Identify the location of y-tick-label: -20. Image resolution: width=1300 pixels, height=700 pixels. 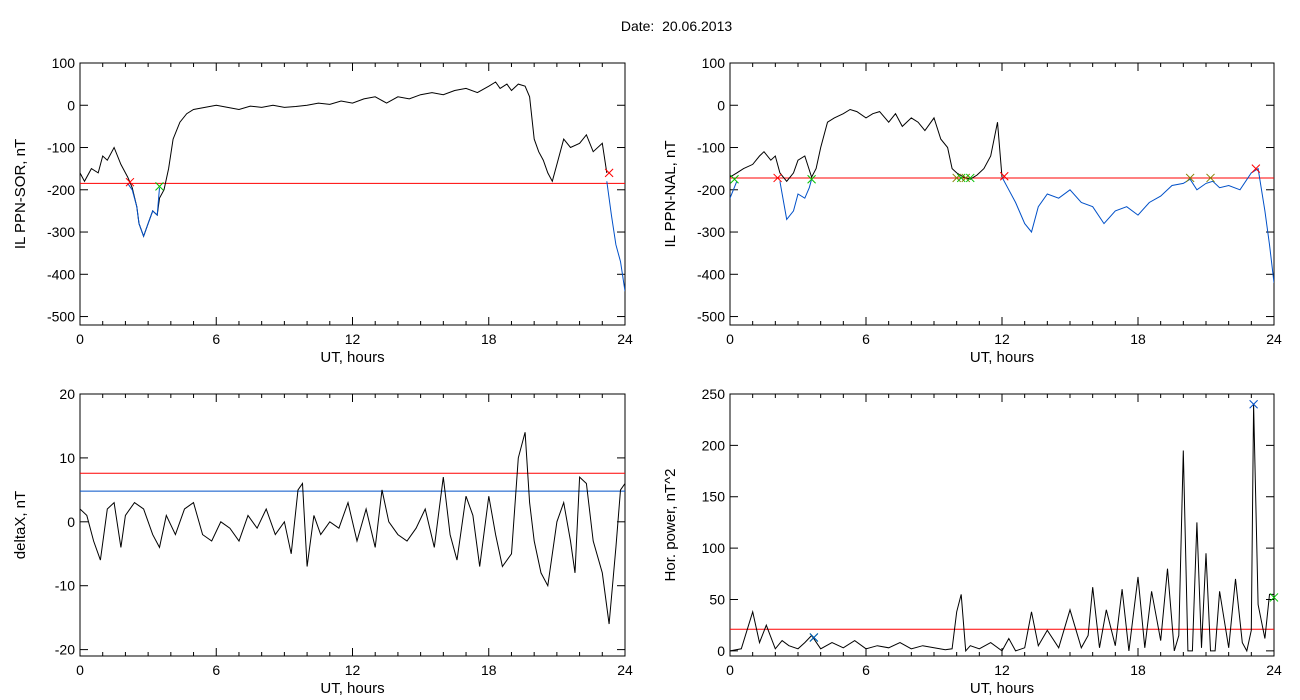
(65, 650).